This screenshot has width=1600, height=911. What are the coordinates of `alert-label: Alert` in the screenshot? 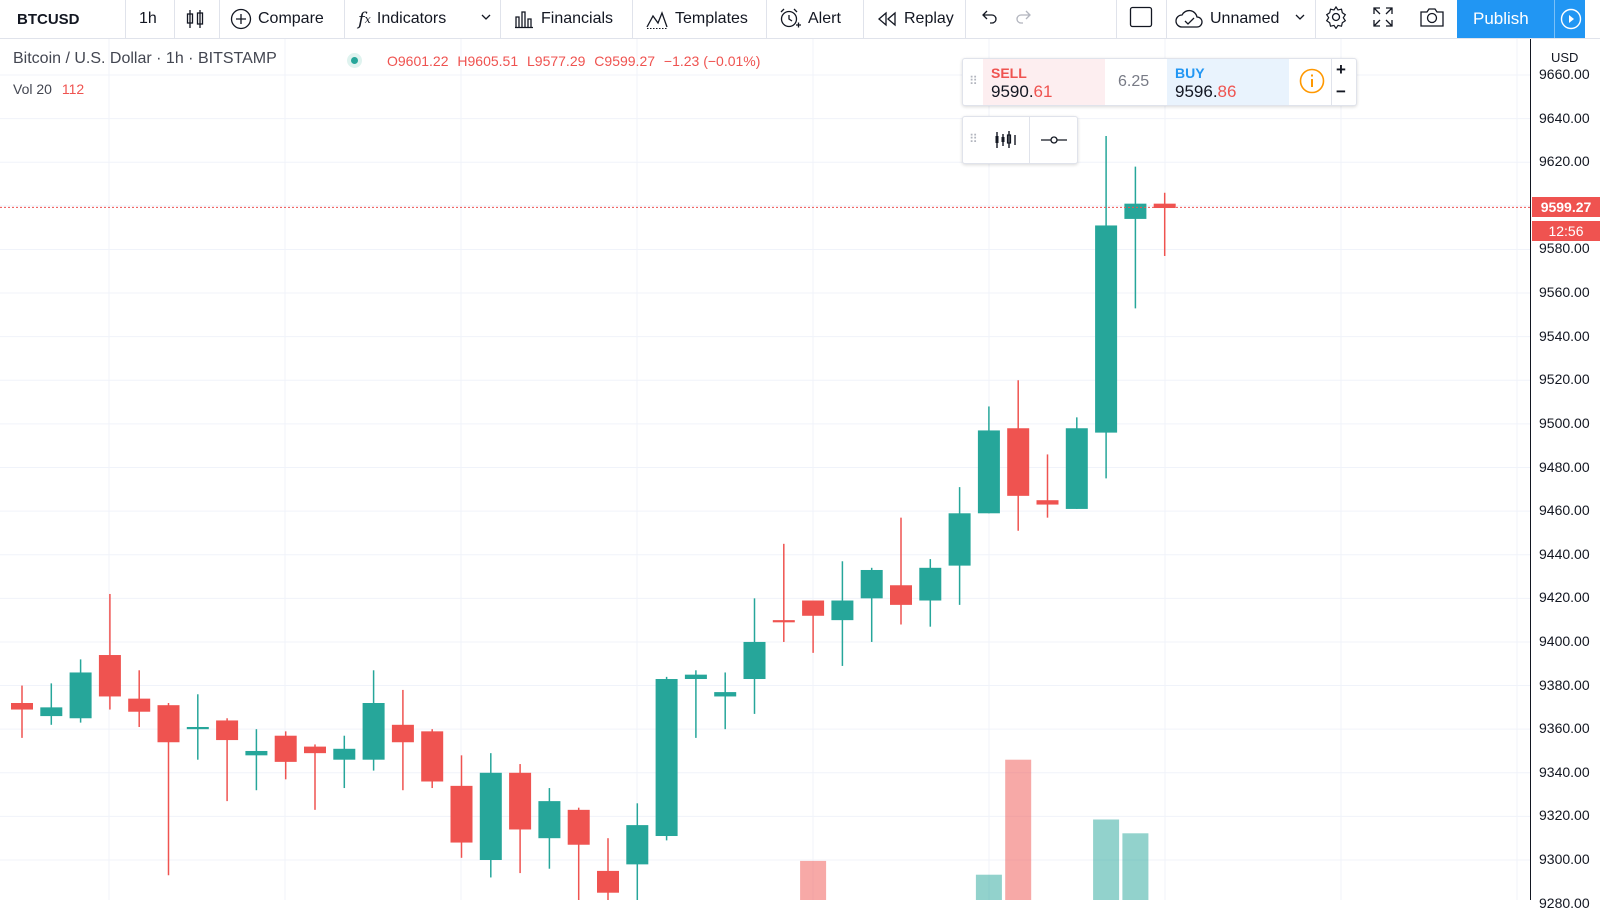 It's located at (824, 18).